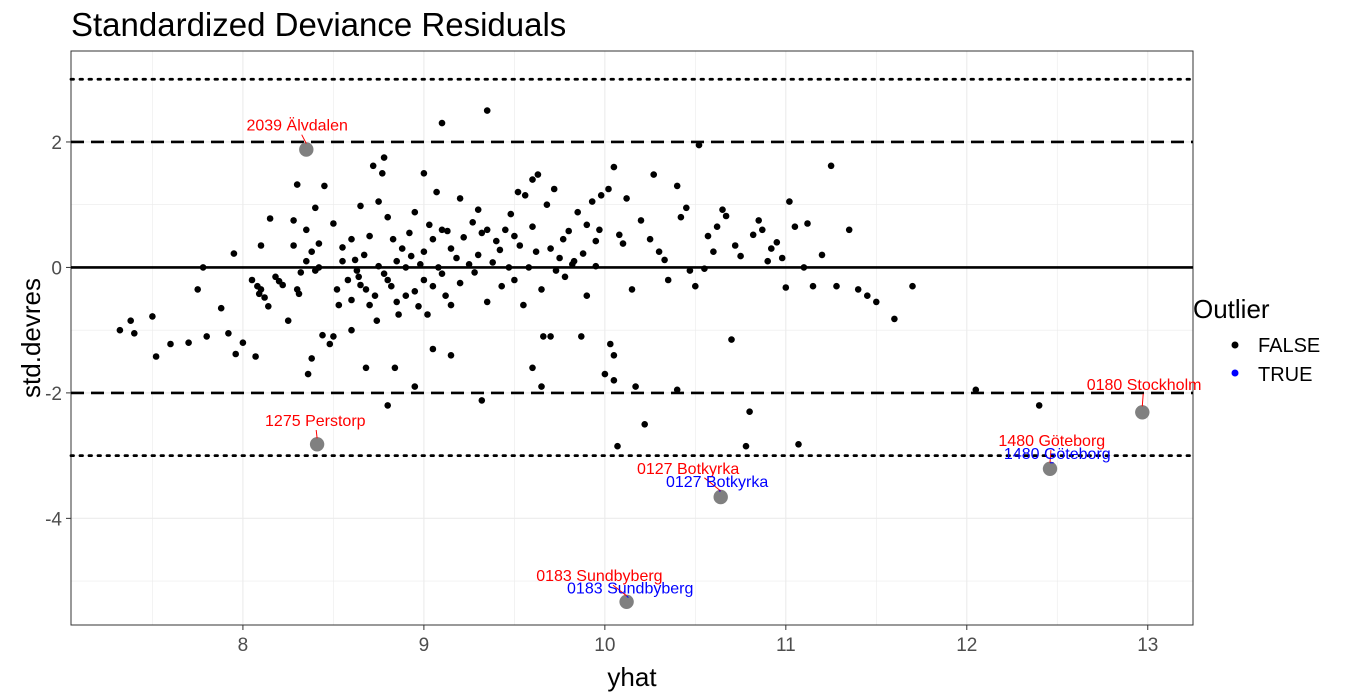 This screenshot has height=700, width=1352. What do you see at coordinates (1051, 441) in the screenshot?
I see `annotation-label: 1480 Göteborg` at bounding box center [1051, 441].